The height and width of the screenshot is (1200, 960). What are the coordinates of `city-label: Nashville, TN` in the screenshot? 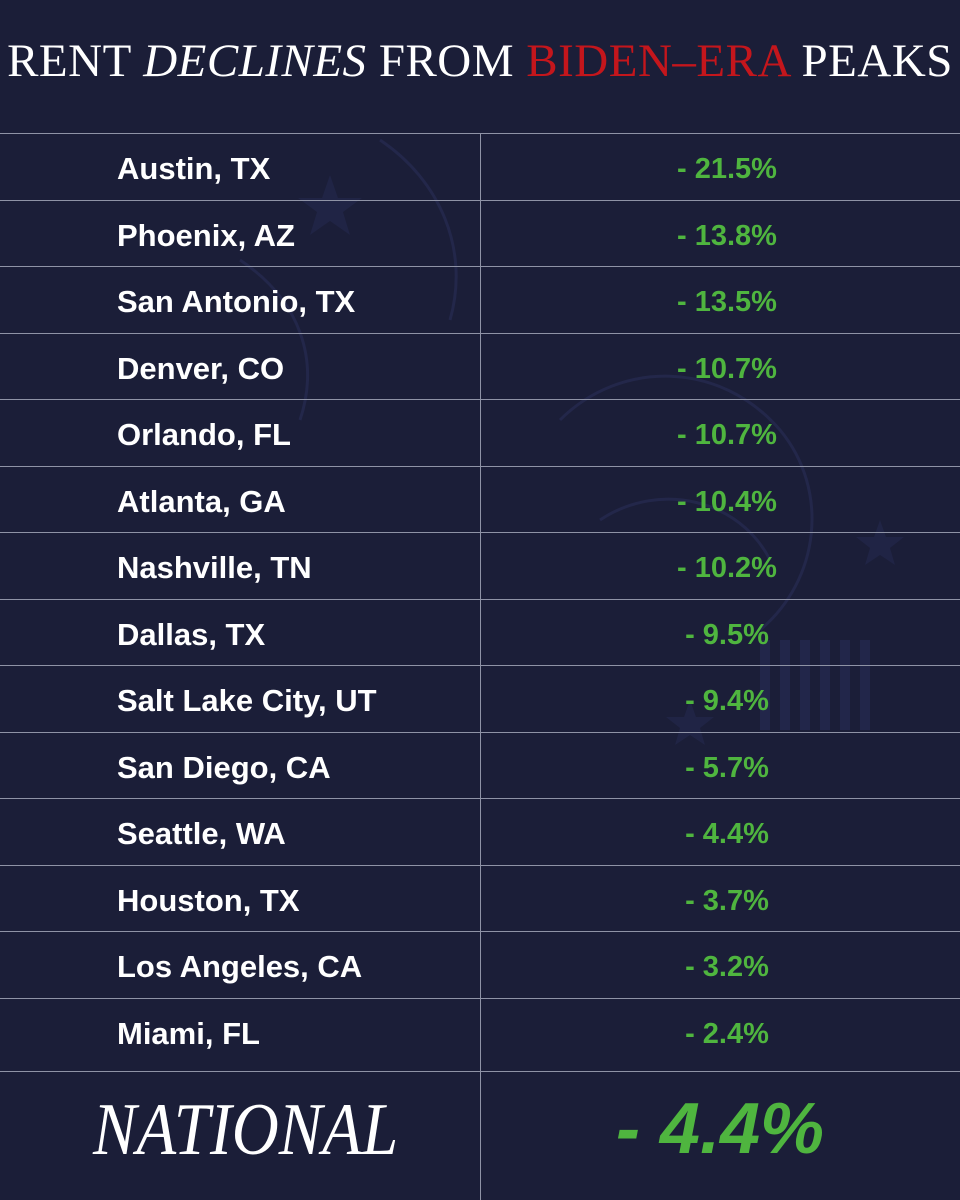 It's located at (214, 567).